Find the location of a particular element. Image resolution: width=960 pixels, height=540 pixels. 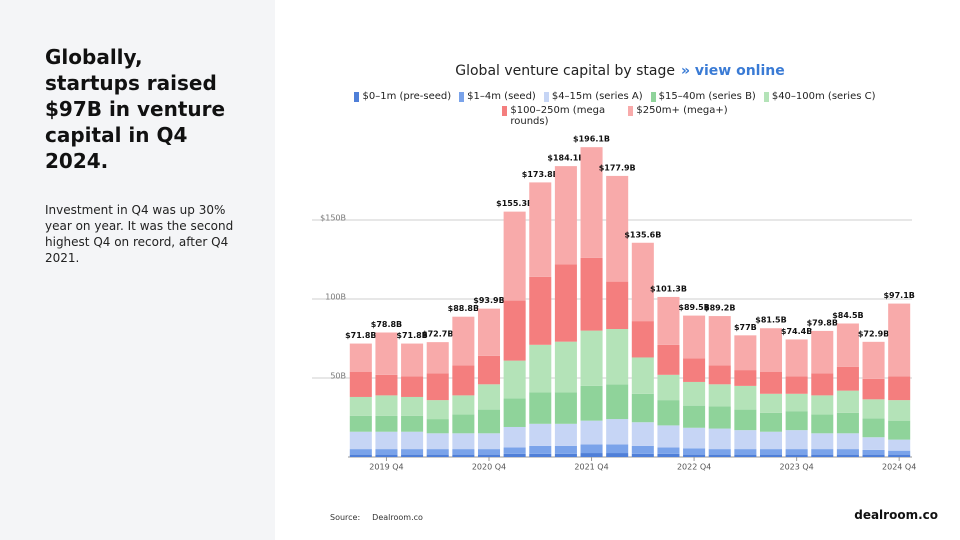

total-label: $89.2B is located at coordinates (719, 308).